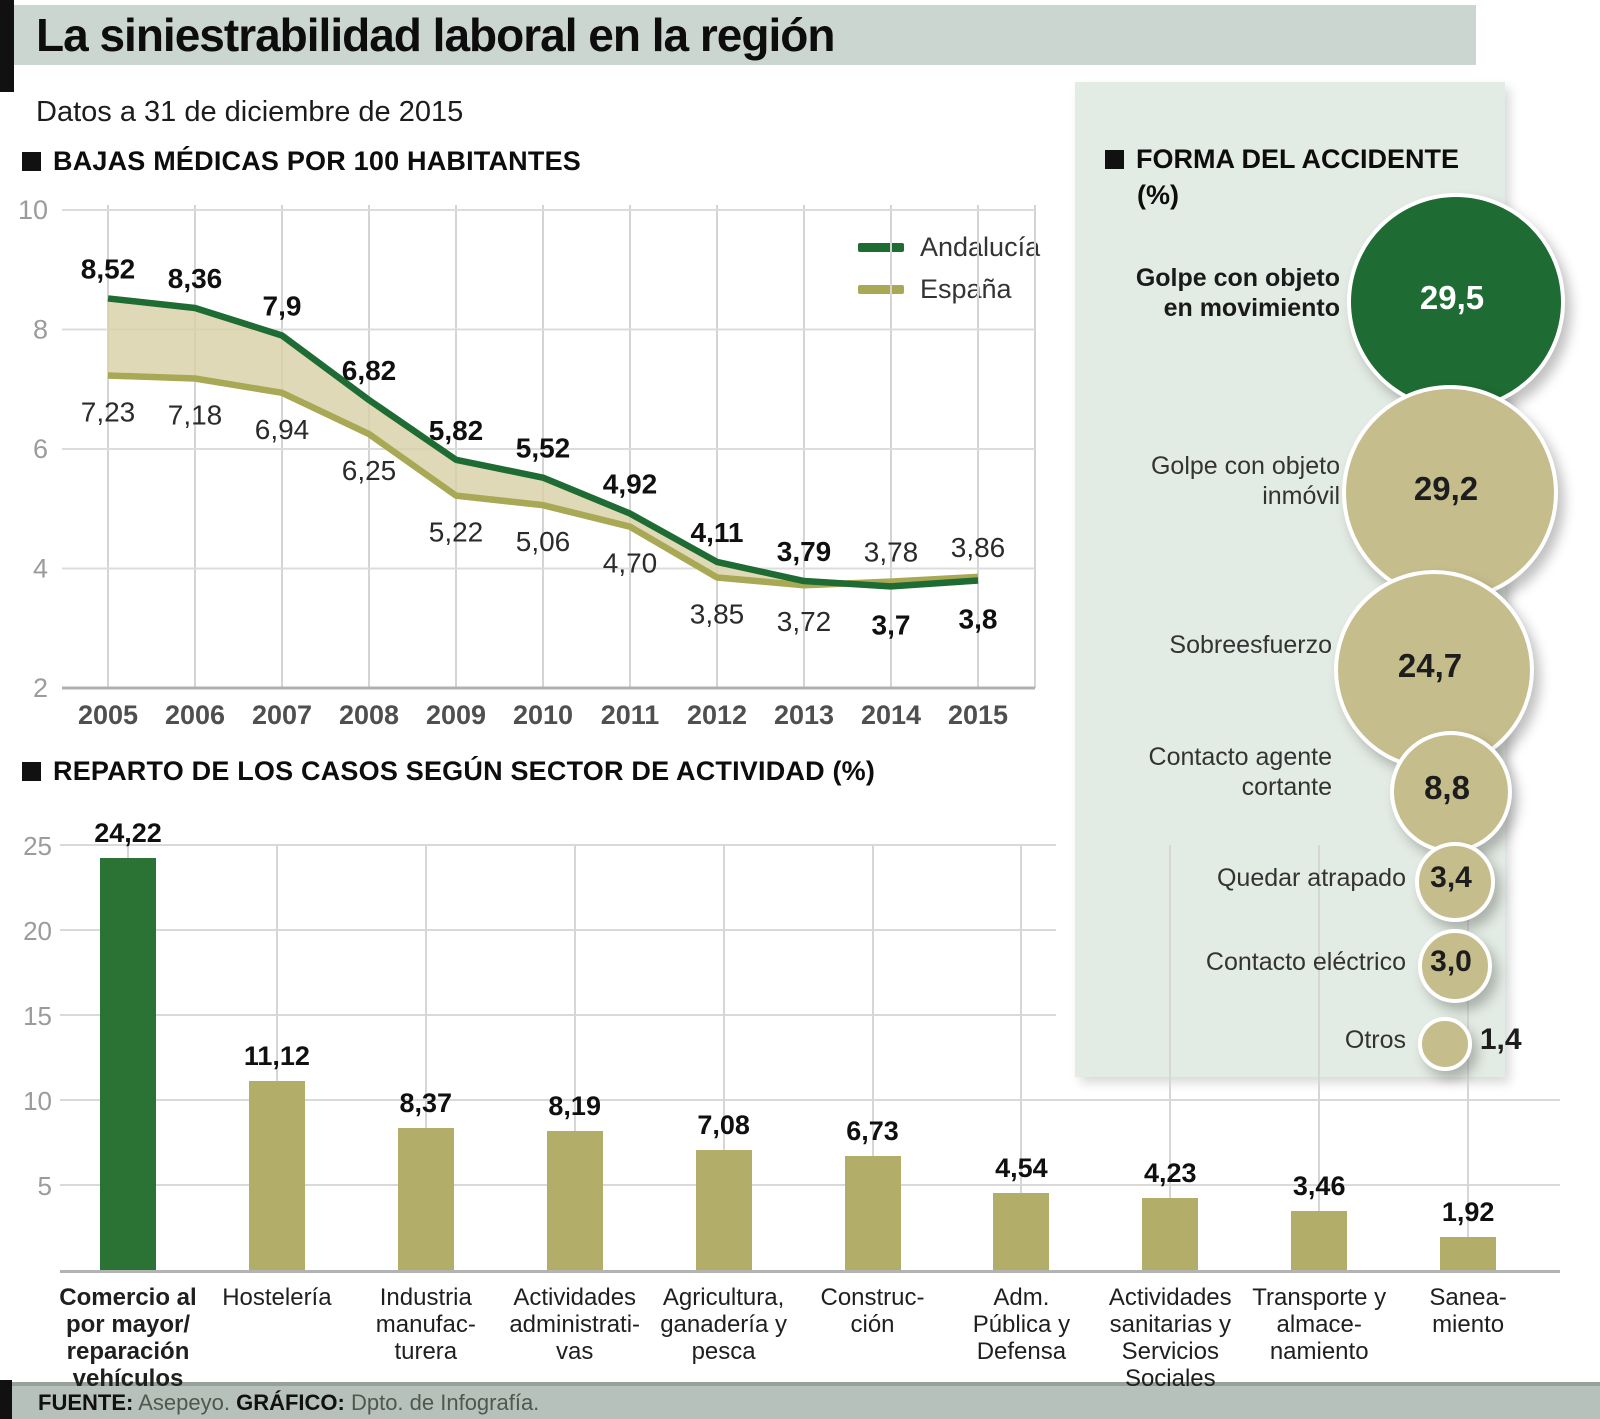  What do you see at coordinates (1282, 159) in the screenshot?
I see `panel-title: FORMA DEL ACCIDENTE` at bounding box center [1282, 159].